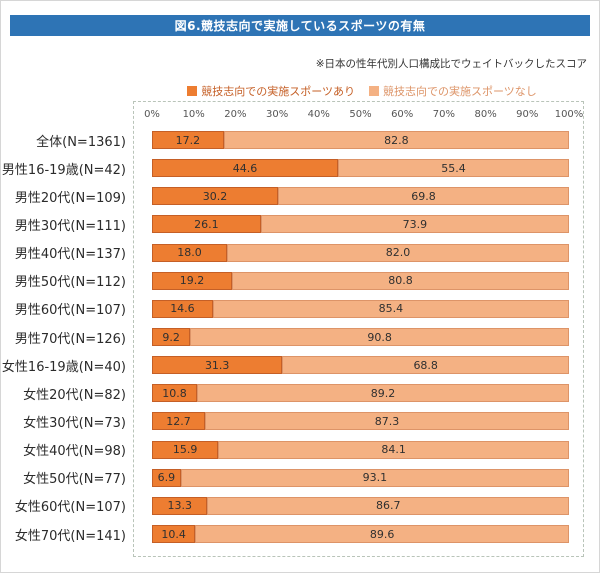 This screenshot has height=573, width=600. What do you see at coordinates (70, 339) in the screenshot?
I see `category-label: 男性70代(N=126)` at bounding box center [70, 339].